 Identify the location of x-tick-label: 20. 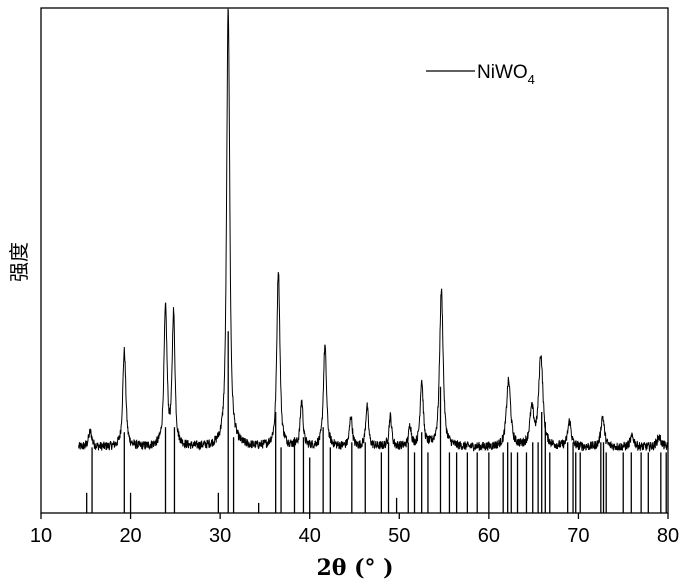
(130, 536).